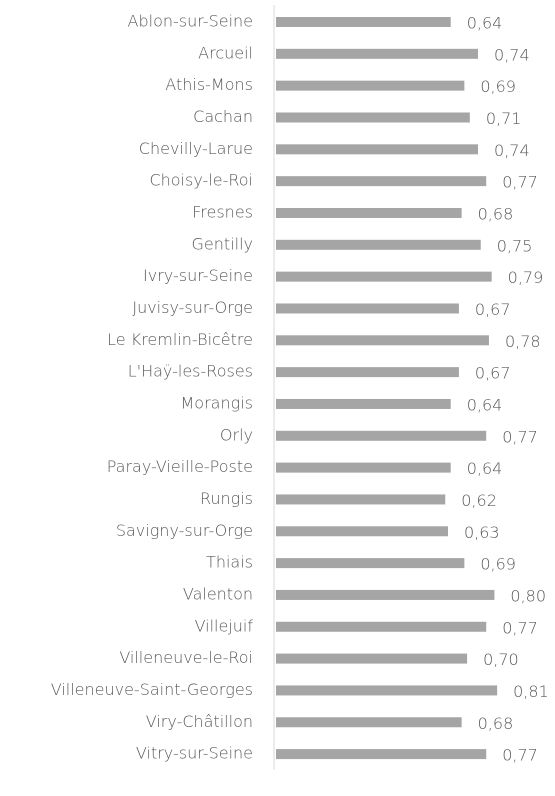 The image size is (555, 796). Describe the element at coordinates (192, 307) in the screenshot. I see `category-label: Juvisy-sur-Orge` at that location.